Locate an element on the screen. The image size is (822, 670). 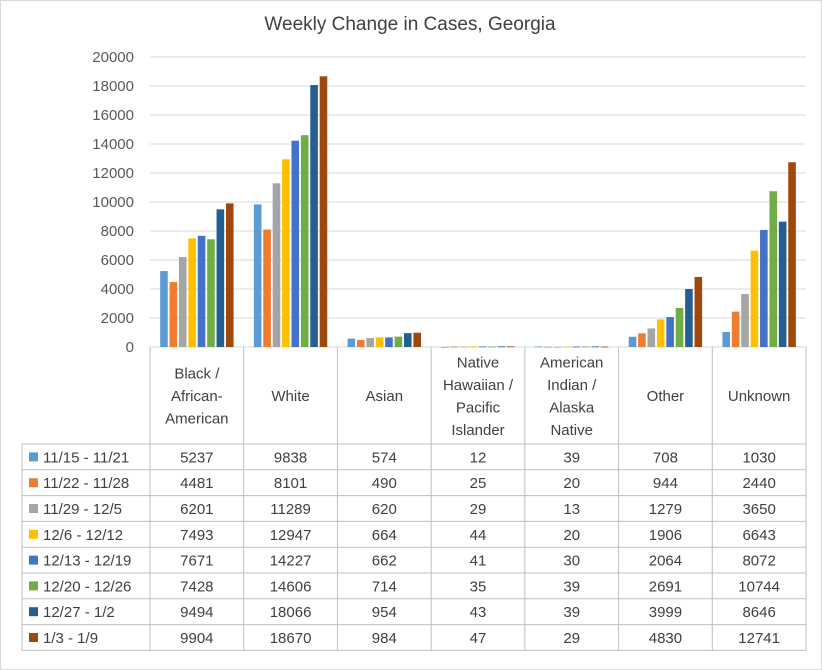
data-label: 4830 is located at coordinates (665, 638).